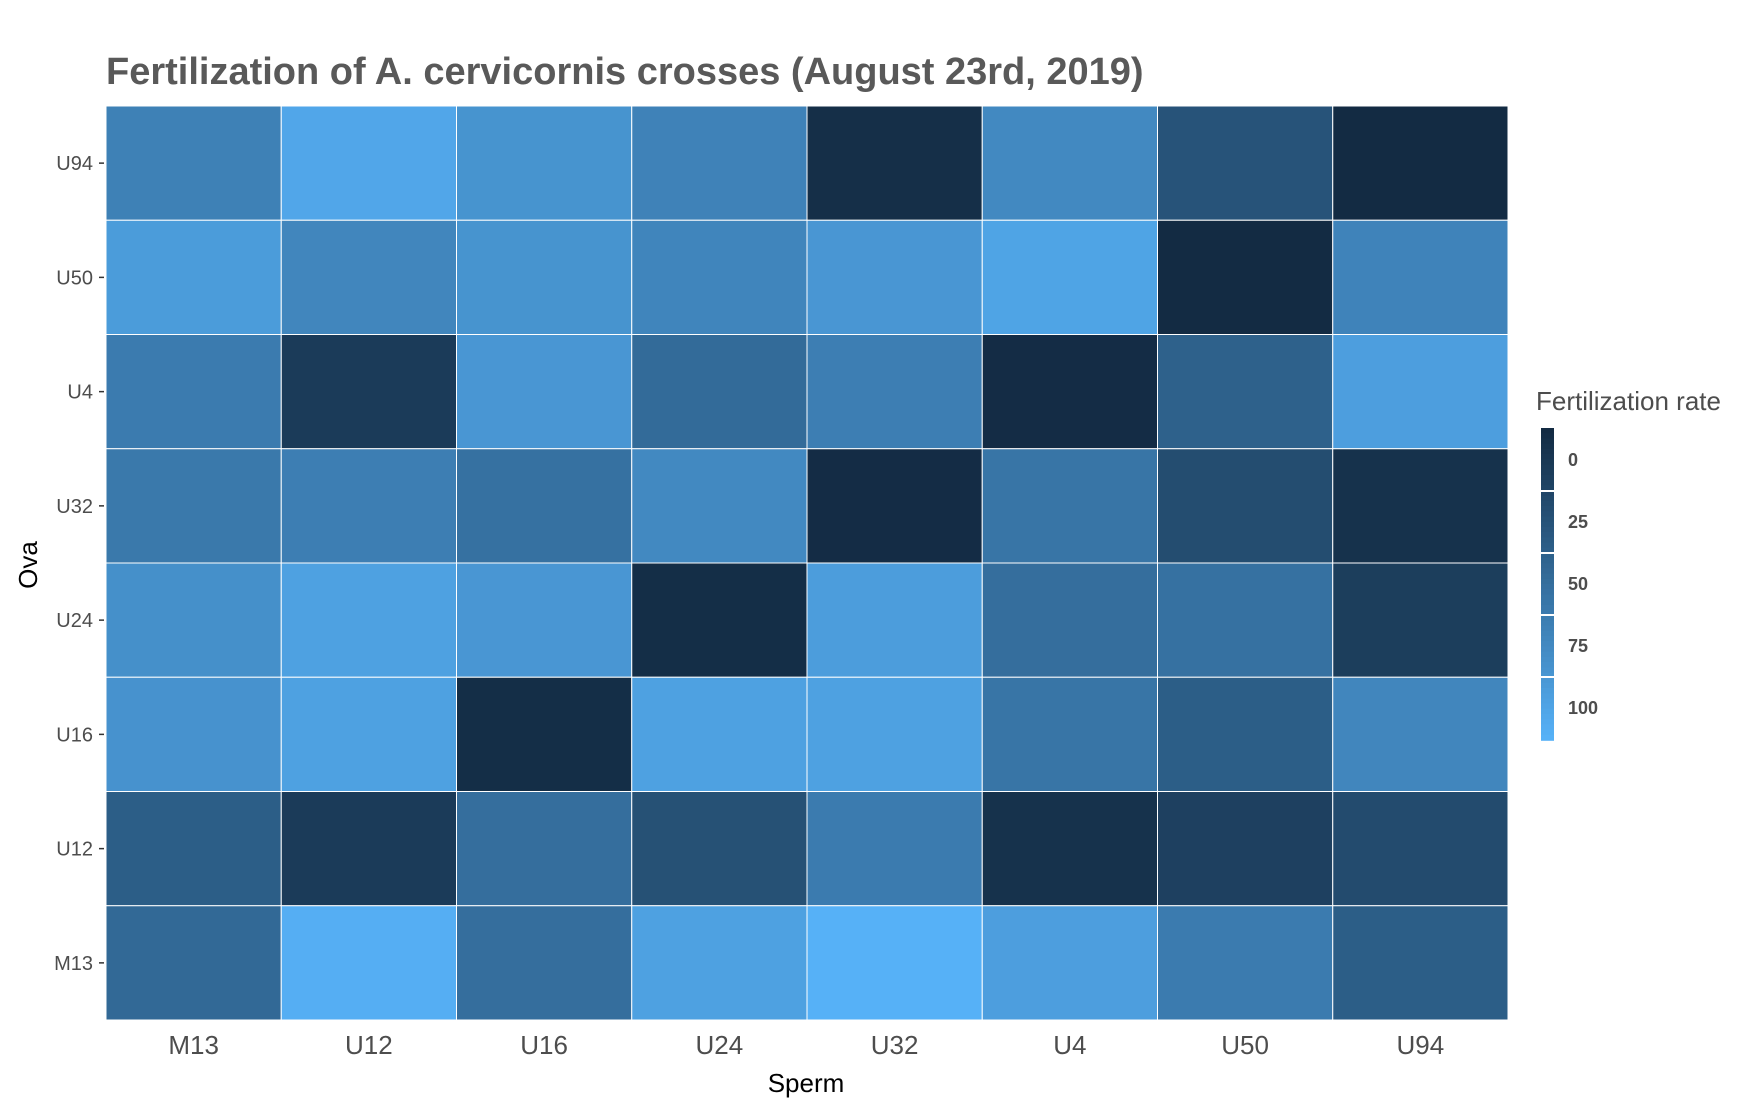 The width and height of the screenshot is (1760, 1100). What do you see at coordinates (74, 278) in the screenshot?
I see `y-tick-label: U50` at bounding box center [74, 278].